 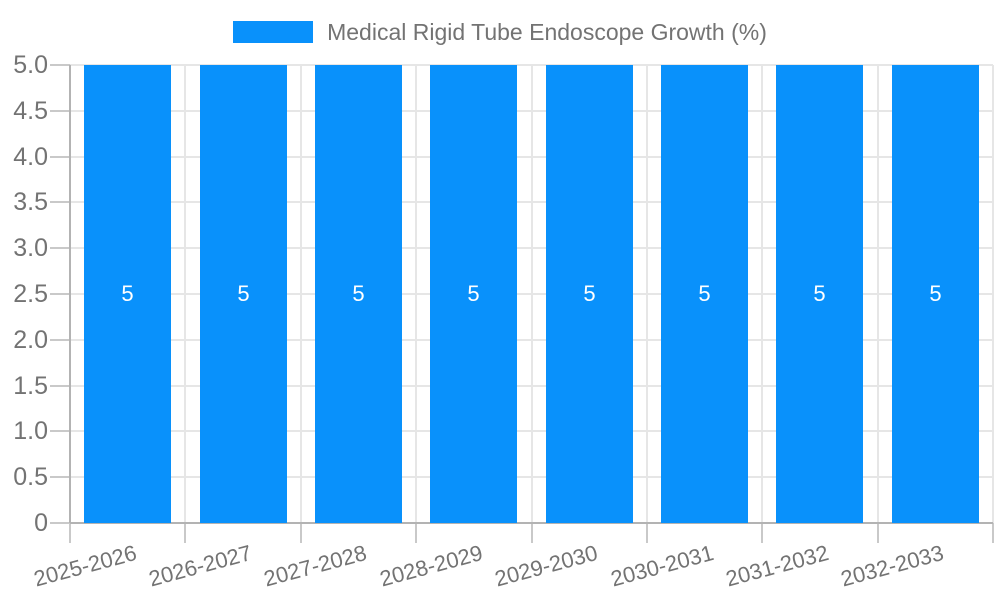 What do you see at coordinates (30, 111) in the screenshot?
I see `y-axis-tick-label: 4.5` at bounding box center [30, 111].